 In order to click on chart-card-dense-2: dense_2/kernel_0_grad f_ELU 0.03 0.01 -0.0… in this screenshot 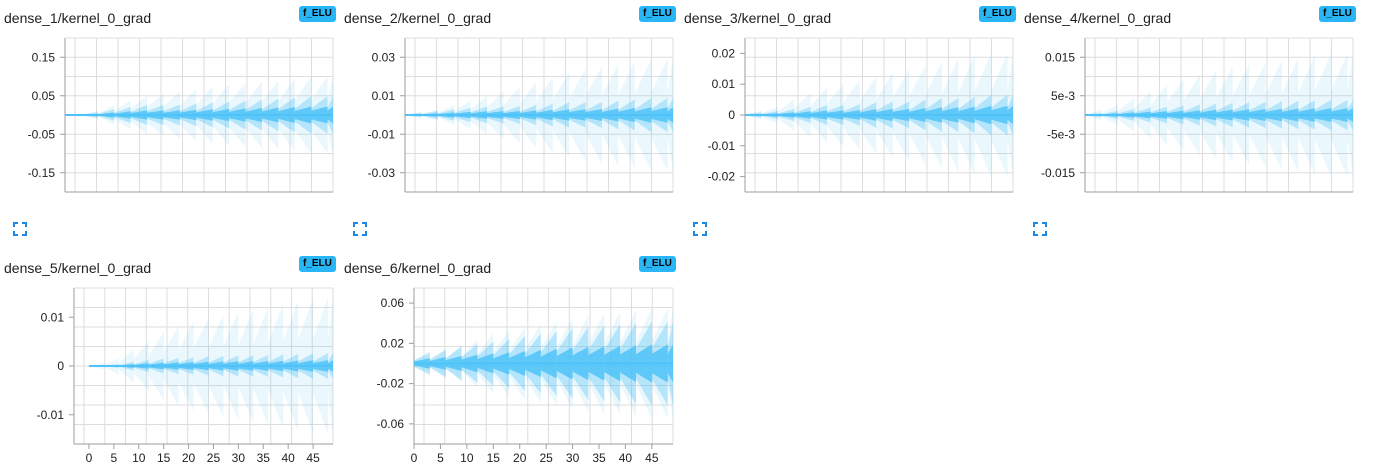, I will do `click(510, 118)`.